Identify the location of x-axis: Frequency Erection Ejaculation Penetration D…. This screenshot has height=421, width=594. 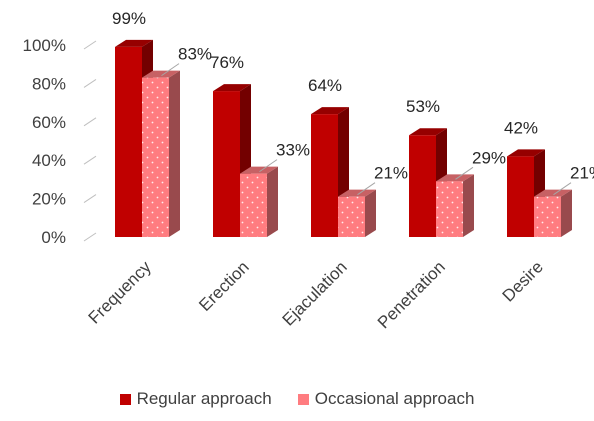
(316, 294).